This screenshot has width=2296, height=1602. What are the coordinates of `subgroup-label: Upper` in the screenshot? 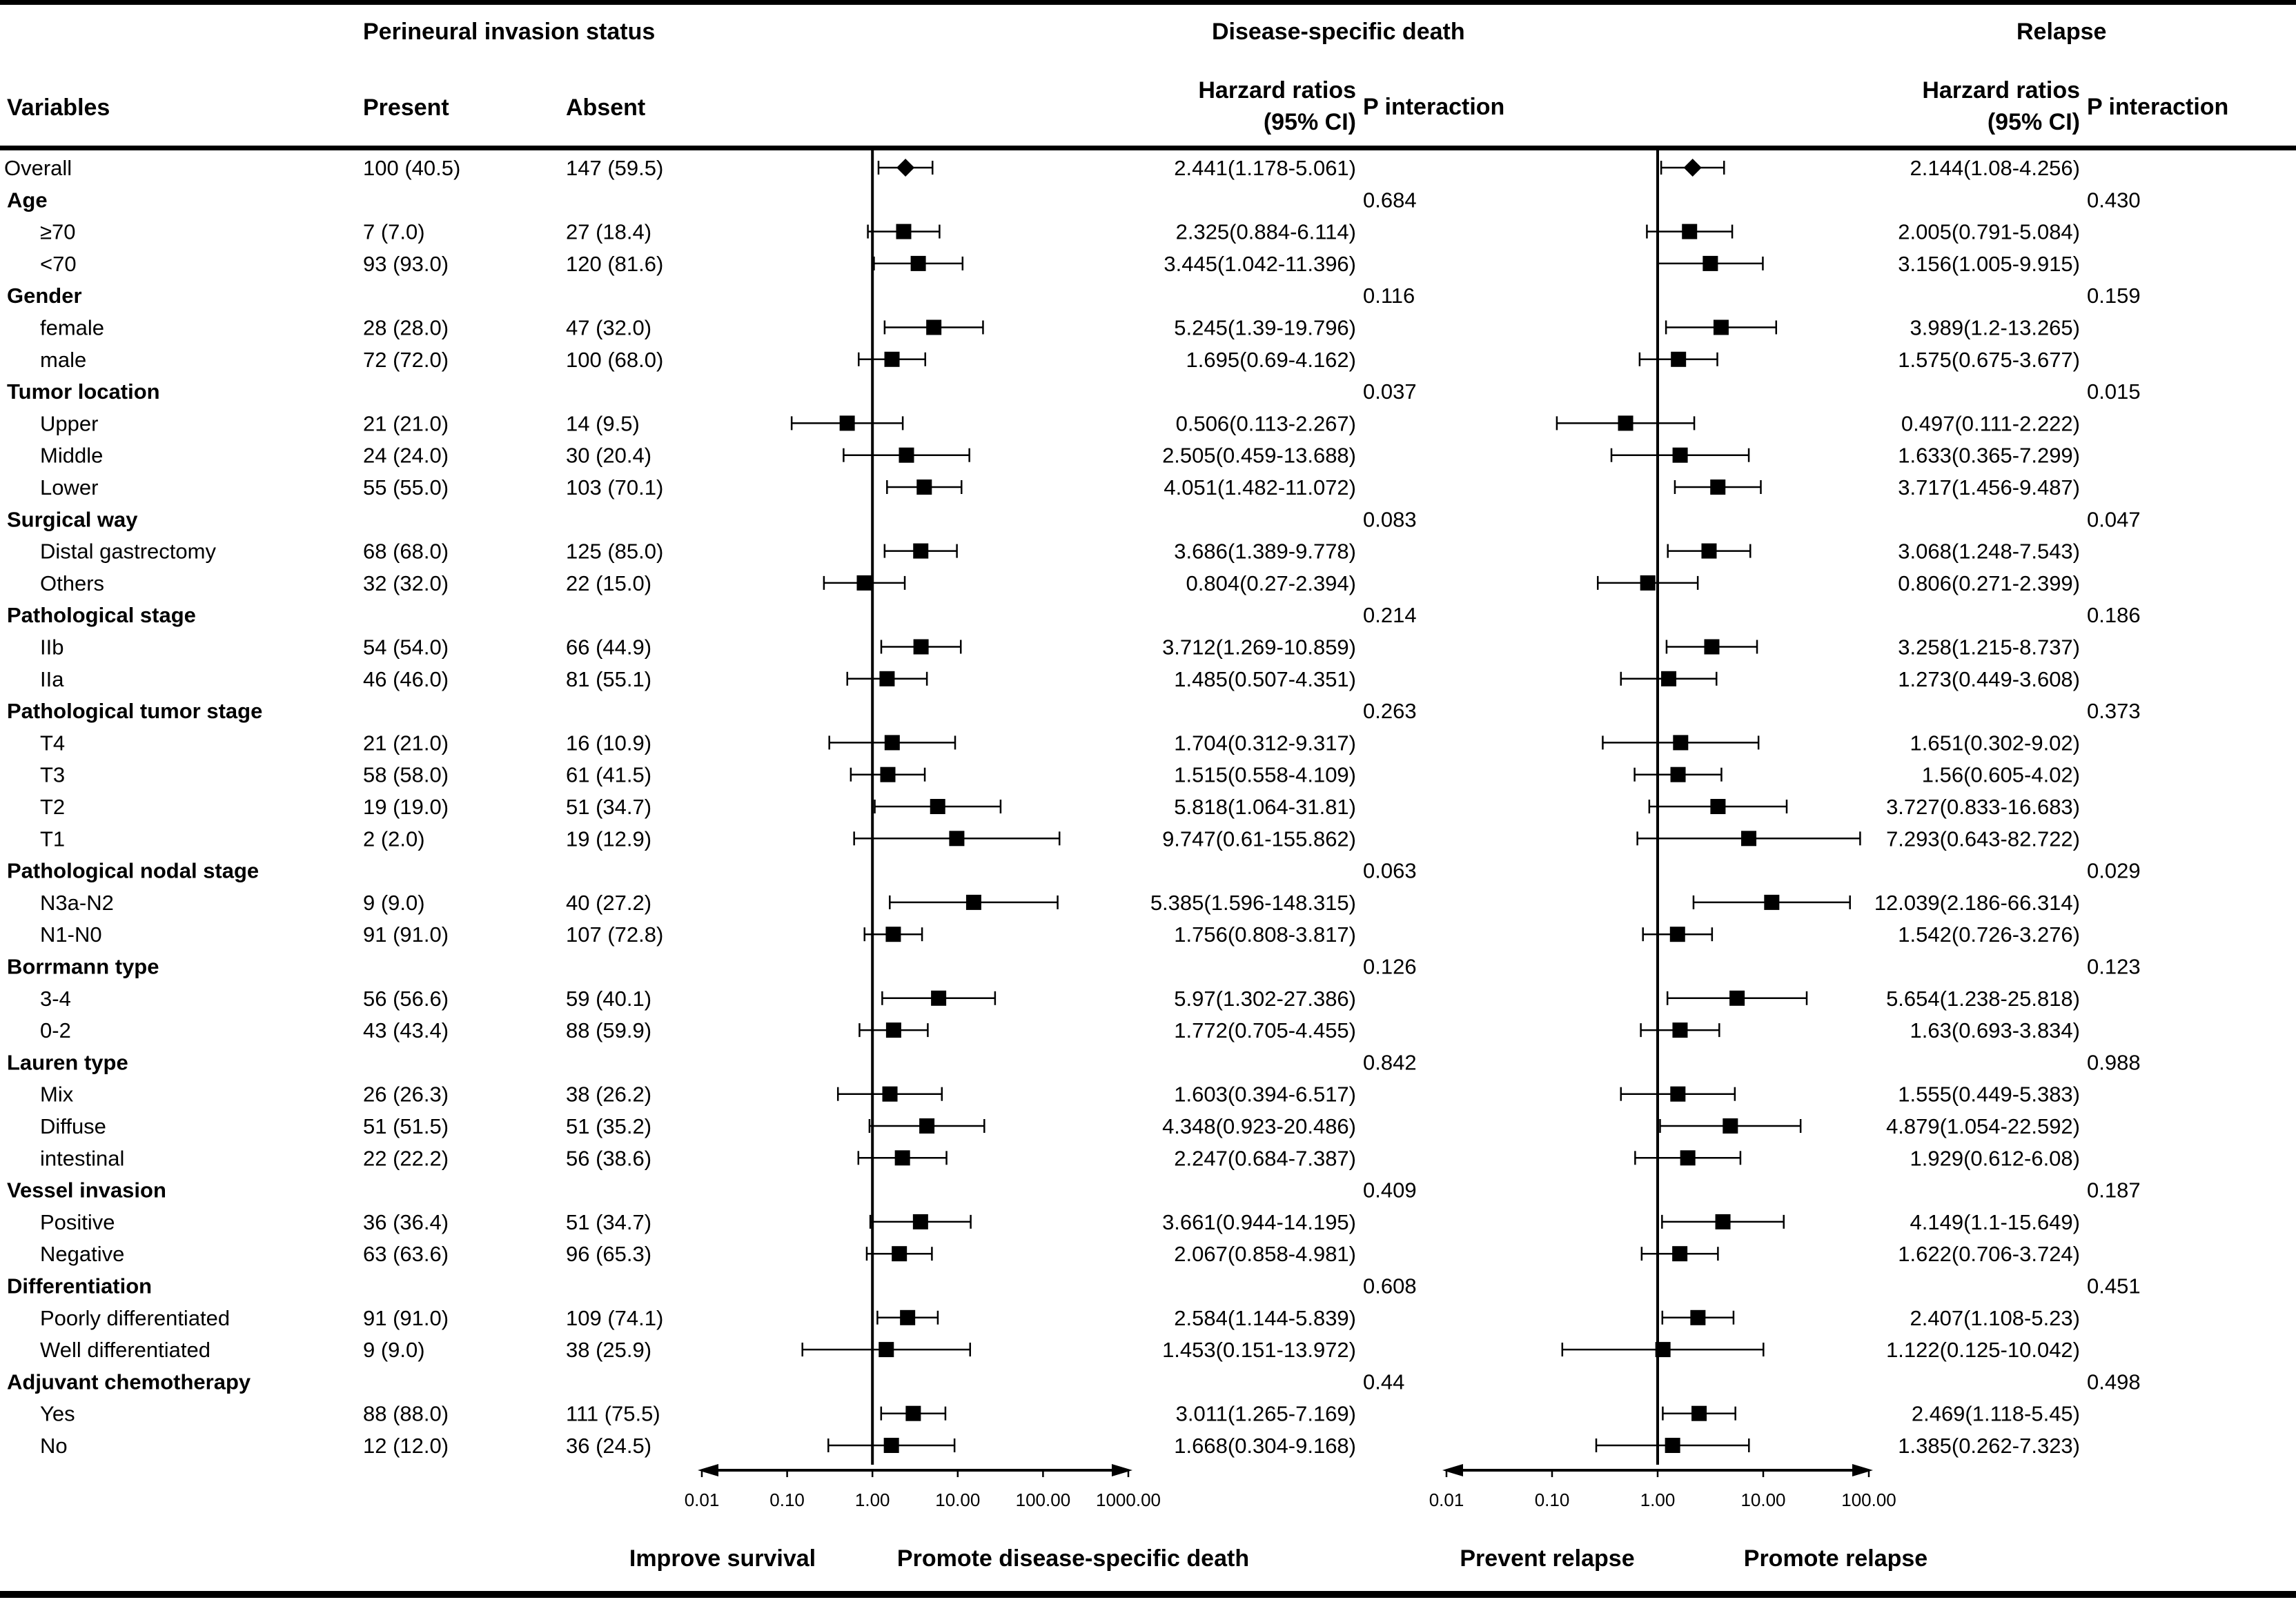 It's located at (69, 423).